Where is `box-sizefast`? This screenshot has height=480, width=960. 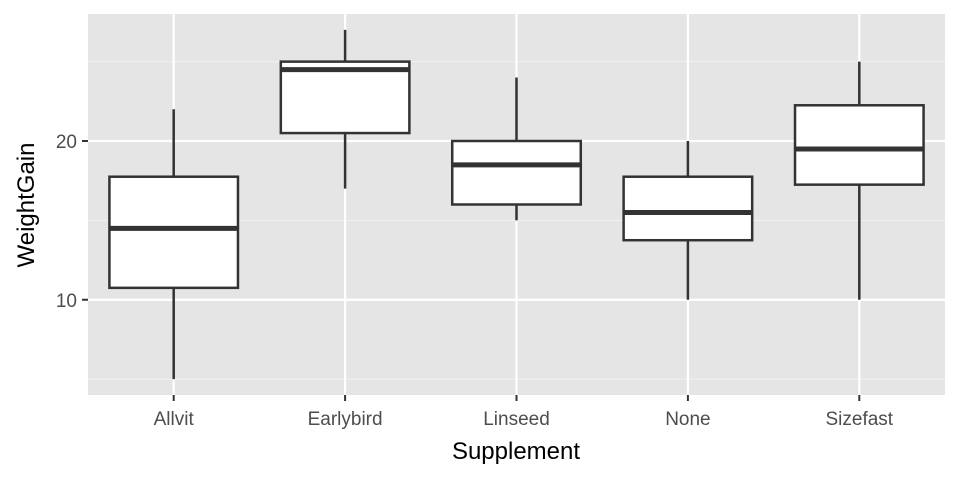
box-sizefast is located at coordinates (859, 180).